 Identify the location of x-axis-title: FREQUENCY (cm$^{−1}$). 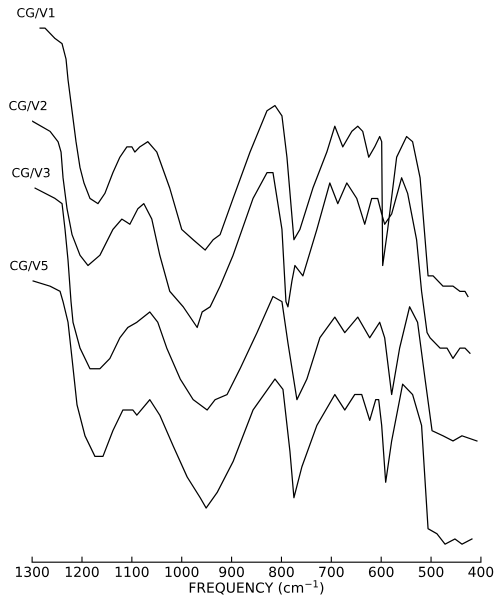
(257, 587).